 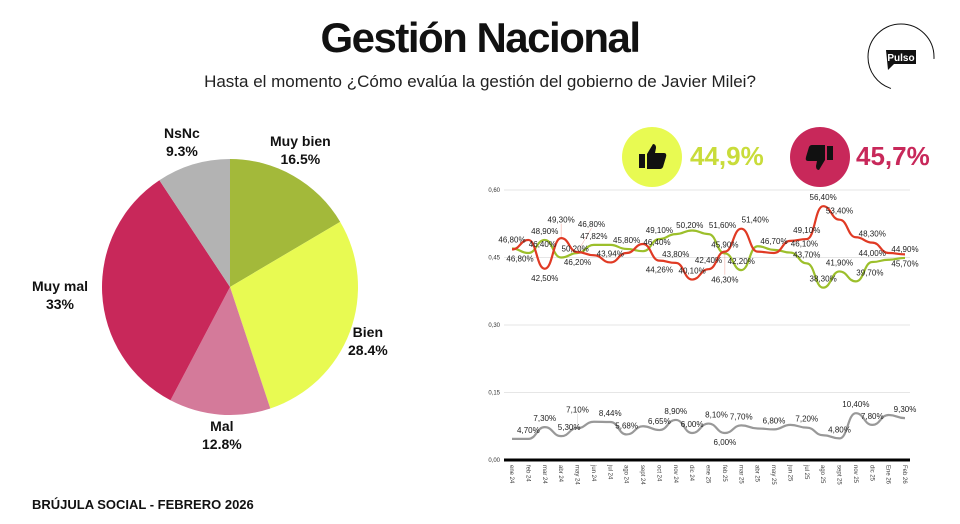 I want to click on pie-label-muy-mal: Muy mal 33%, so click(x=60, y=295).